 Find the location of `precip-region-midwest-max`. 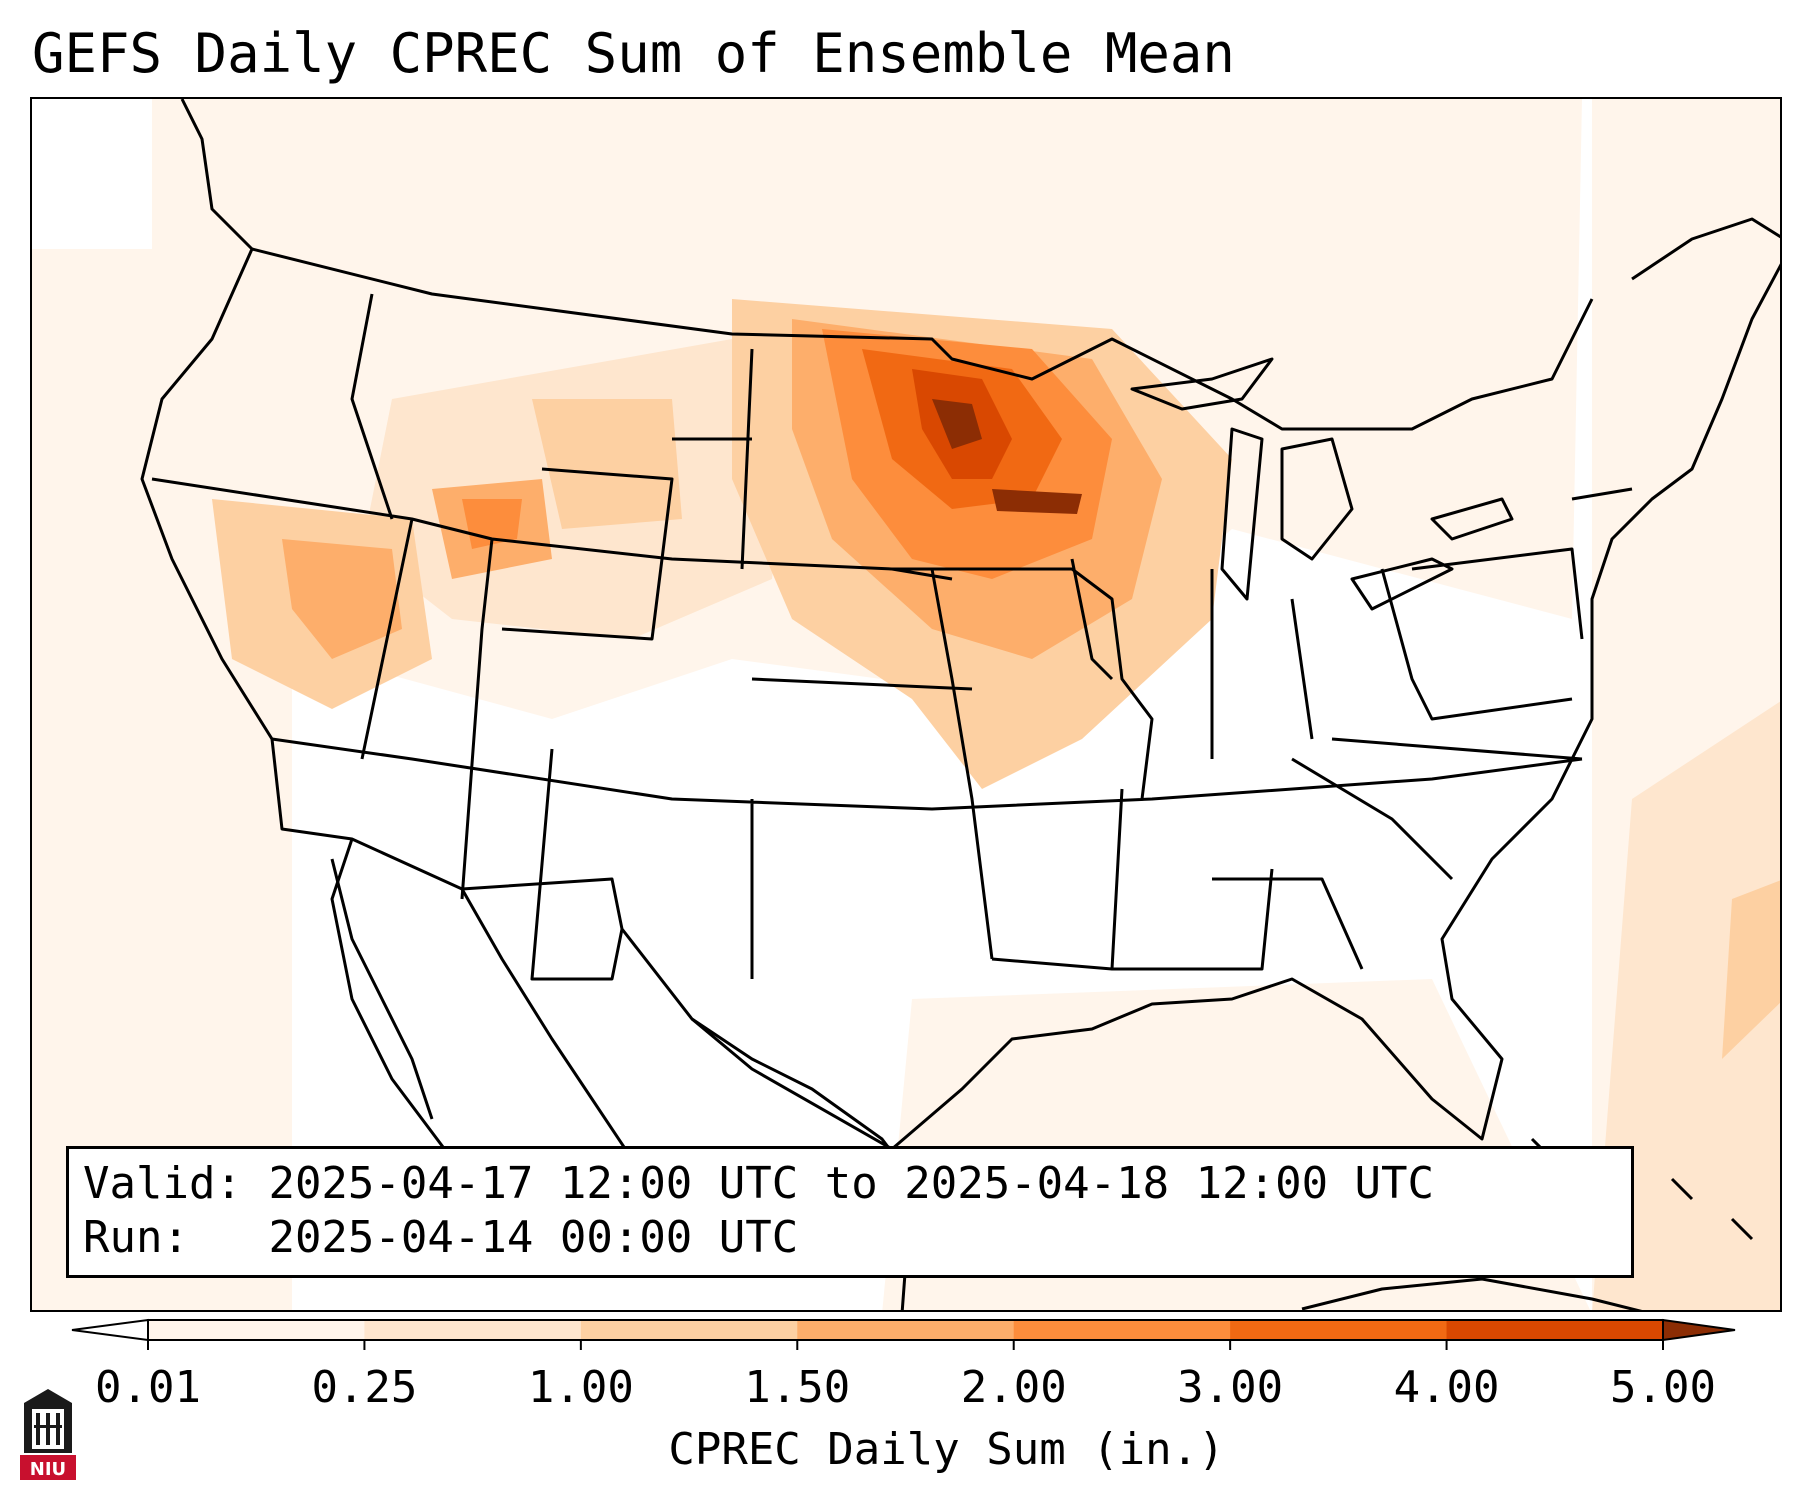

precip-region-midwest-max is located at coordinates (957, 424).